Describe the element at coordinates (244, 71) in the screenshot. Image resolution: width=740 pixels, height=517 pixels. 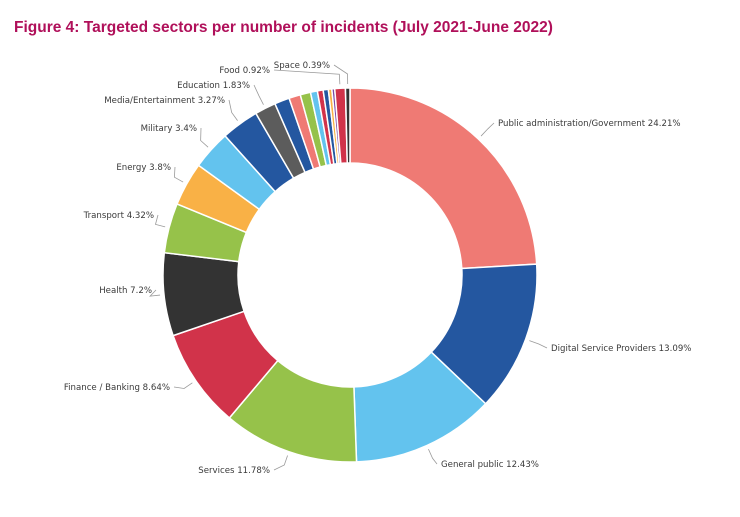
I see `slice-label-food: Food 0.92%` at that location.